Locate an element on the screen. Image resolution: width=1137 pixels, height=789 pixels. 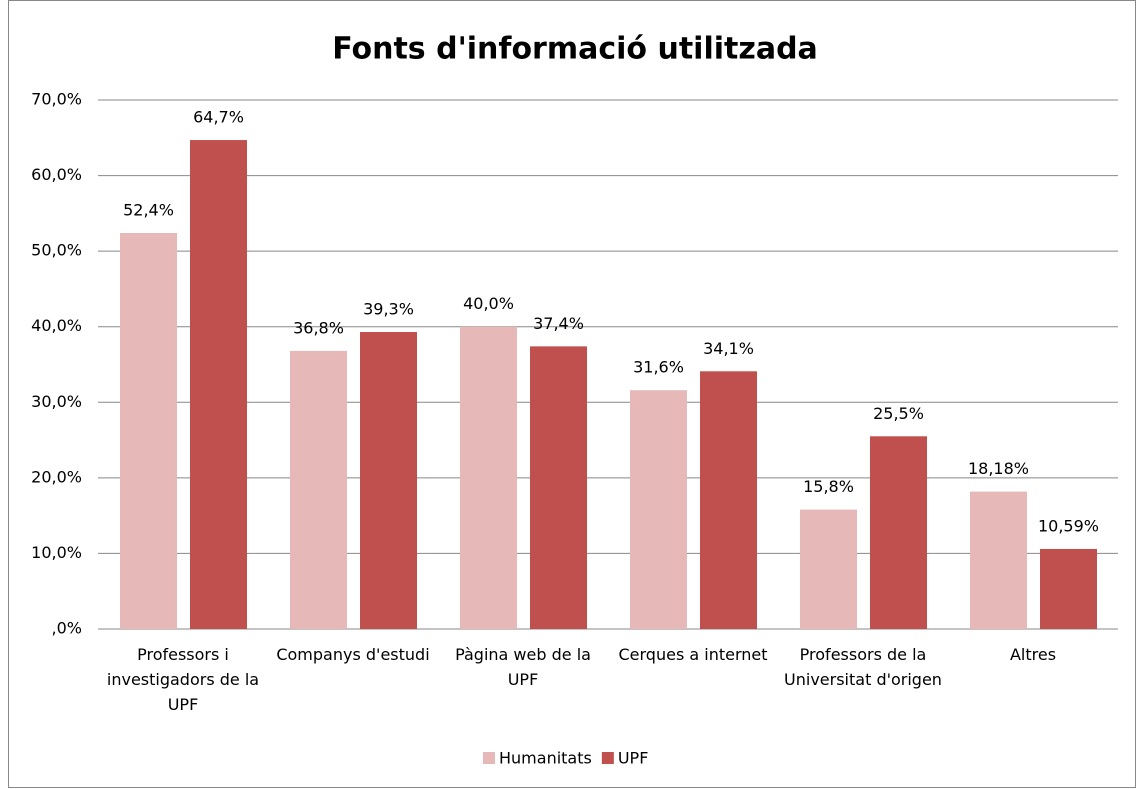
x-tick-label-box: Altres is located at coordinates (1033, 654).